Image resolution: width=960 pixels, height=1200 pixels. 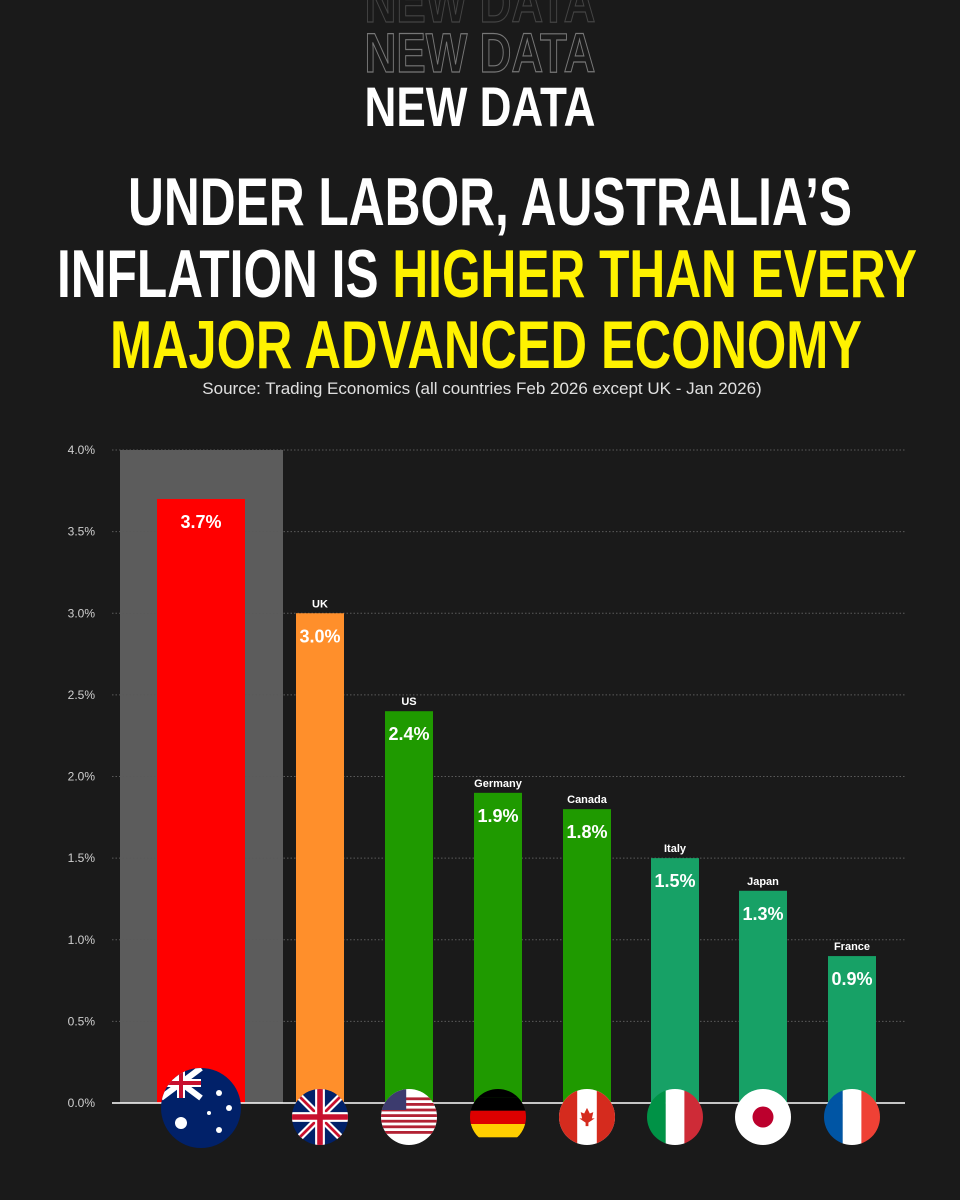 What do you see at coordinates (320, 604) in the screenshot?
I see `category-label: UK` at bounding box center [320, 604].